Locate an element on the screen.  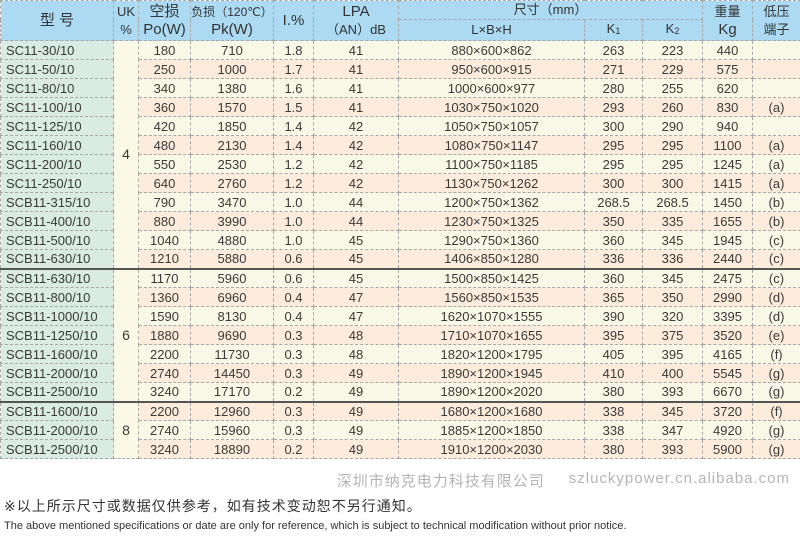
watermark-url: szluckypower.cn.alibaba.com is located at coordinates (679, 478).